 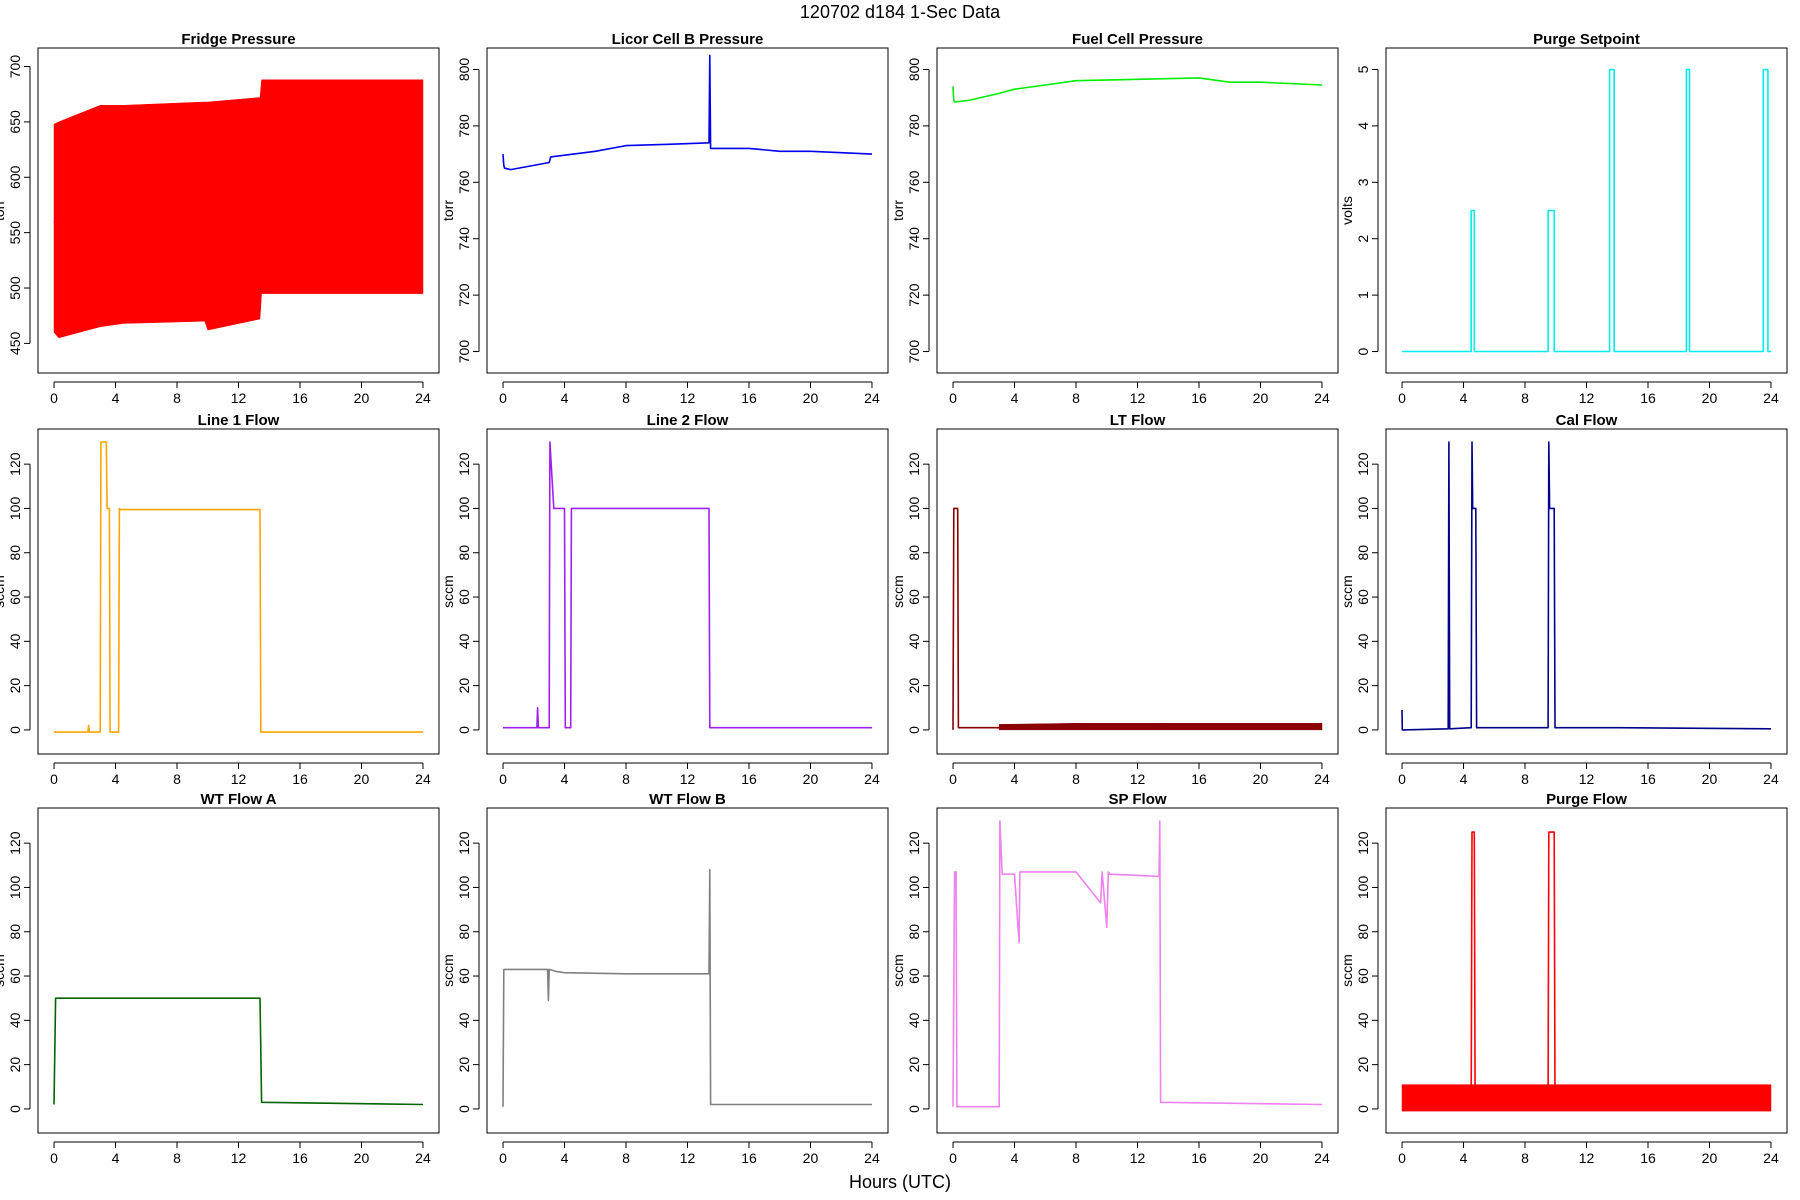 What do you see at coordinates (914, 126) in the screenshot?
I see `y-tick-label: 780` at bounding box center [914, 126].